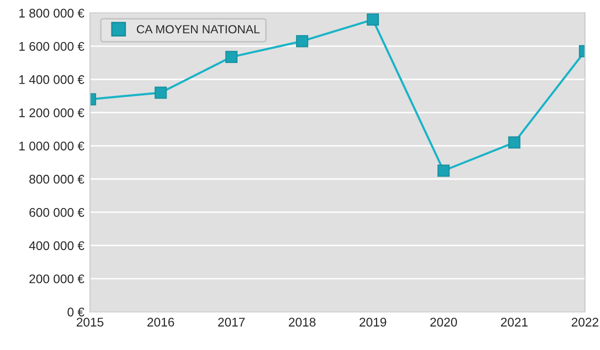 This screenshot has width=600, height=350. What do you see at coordinates (56, 279) in the screenshot?
I see `y-tick-label: 200 000 €` at bounding box center [56, 279].